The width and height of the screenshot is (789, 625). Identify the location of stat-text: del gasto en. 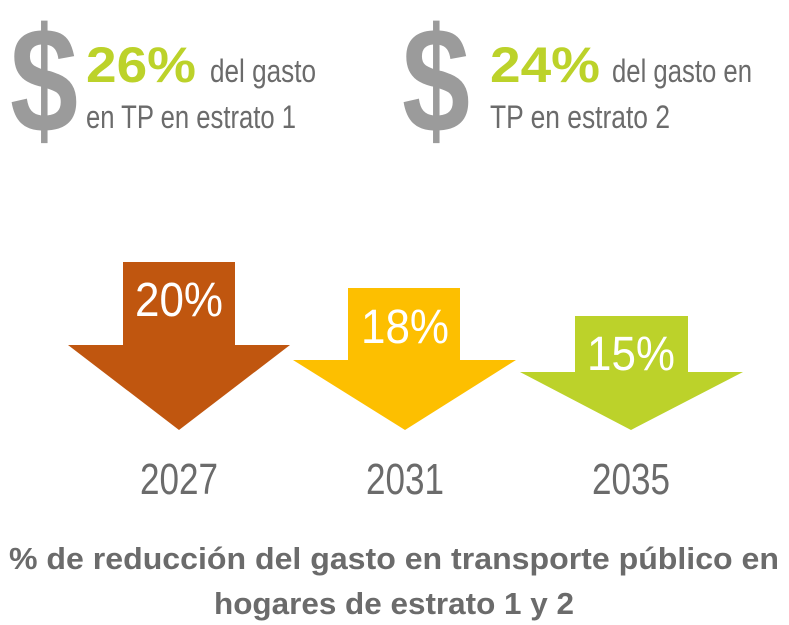
(682, 71).